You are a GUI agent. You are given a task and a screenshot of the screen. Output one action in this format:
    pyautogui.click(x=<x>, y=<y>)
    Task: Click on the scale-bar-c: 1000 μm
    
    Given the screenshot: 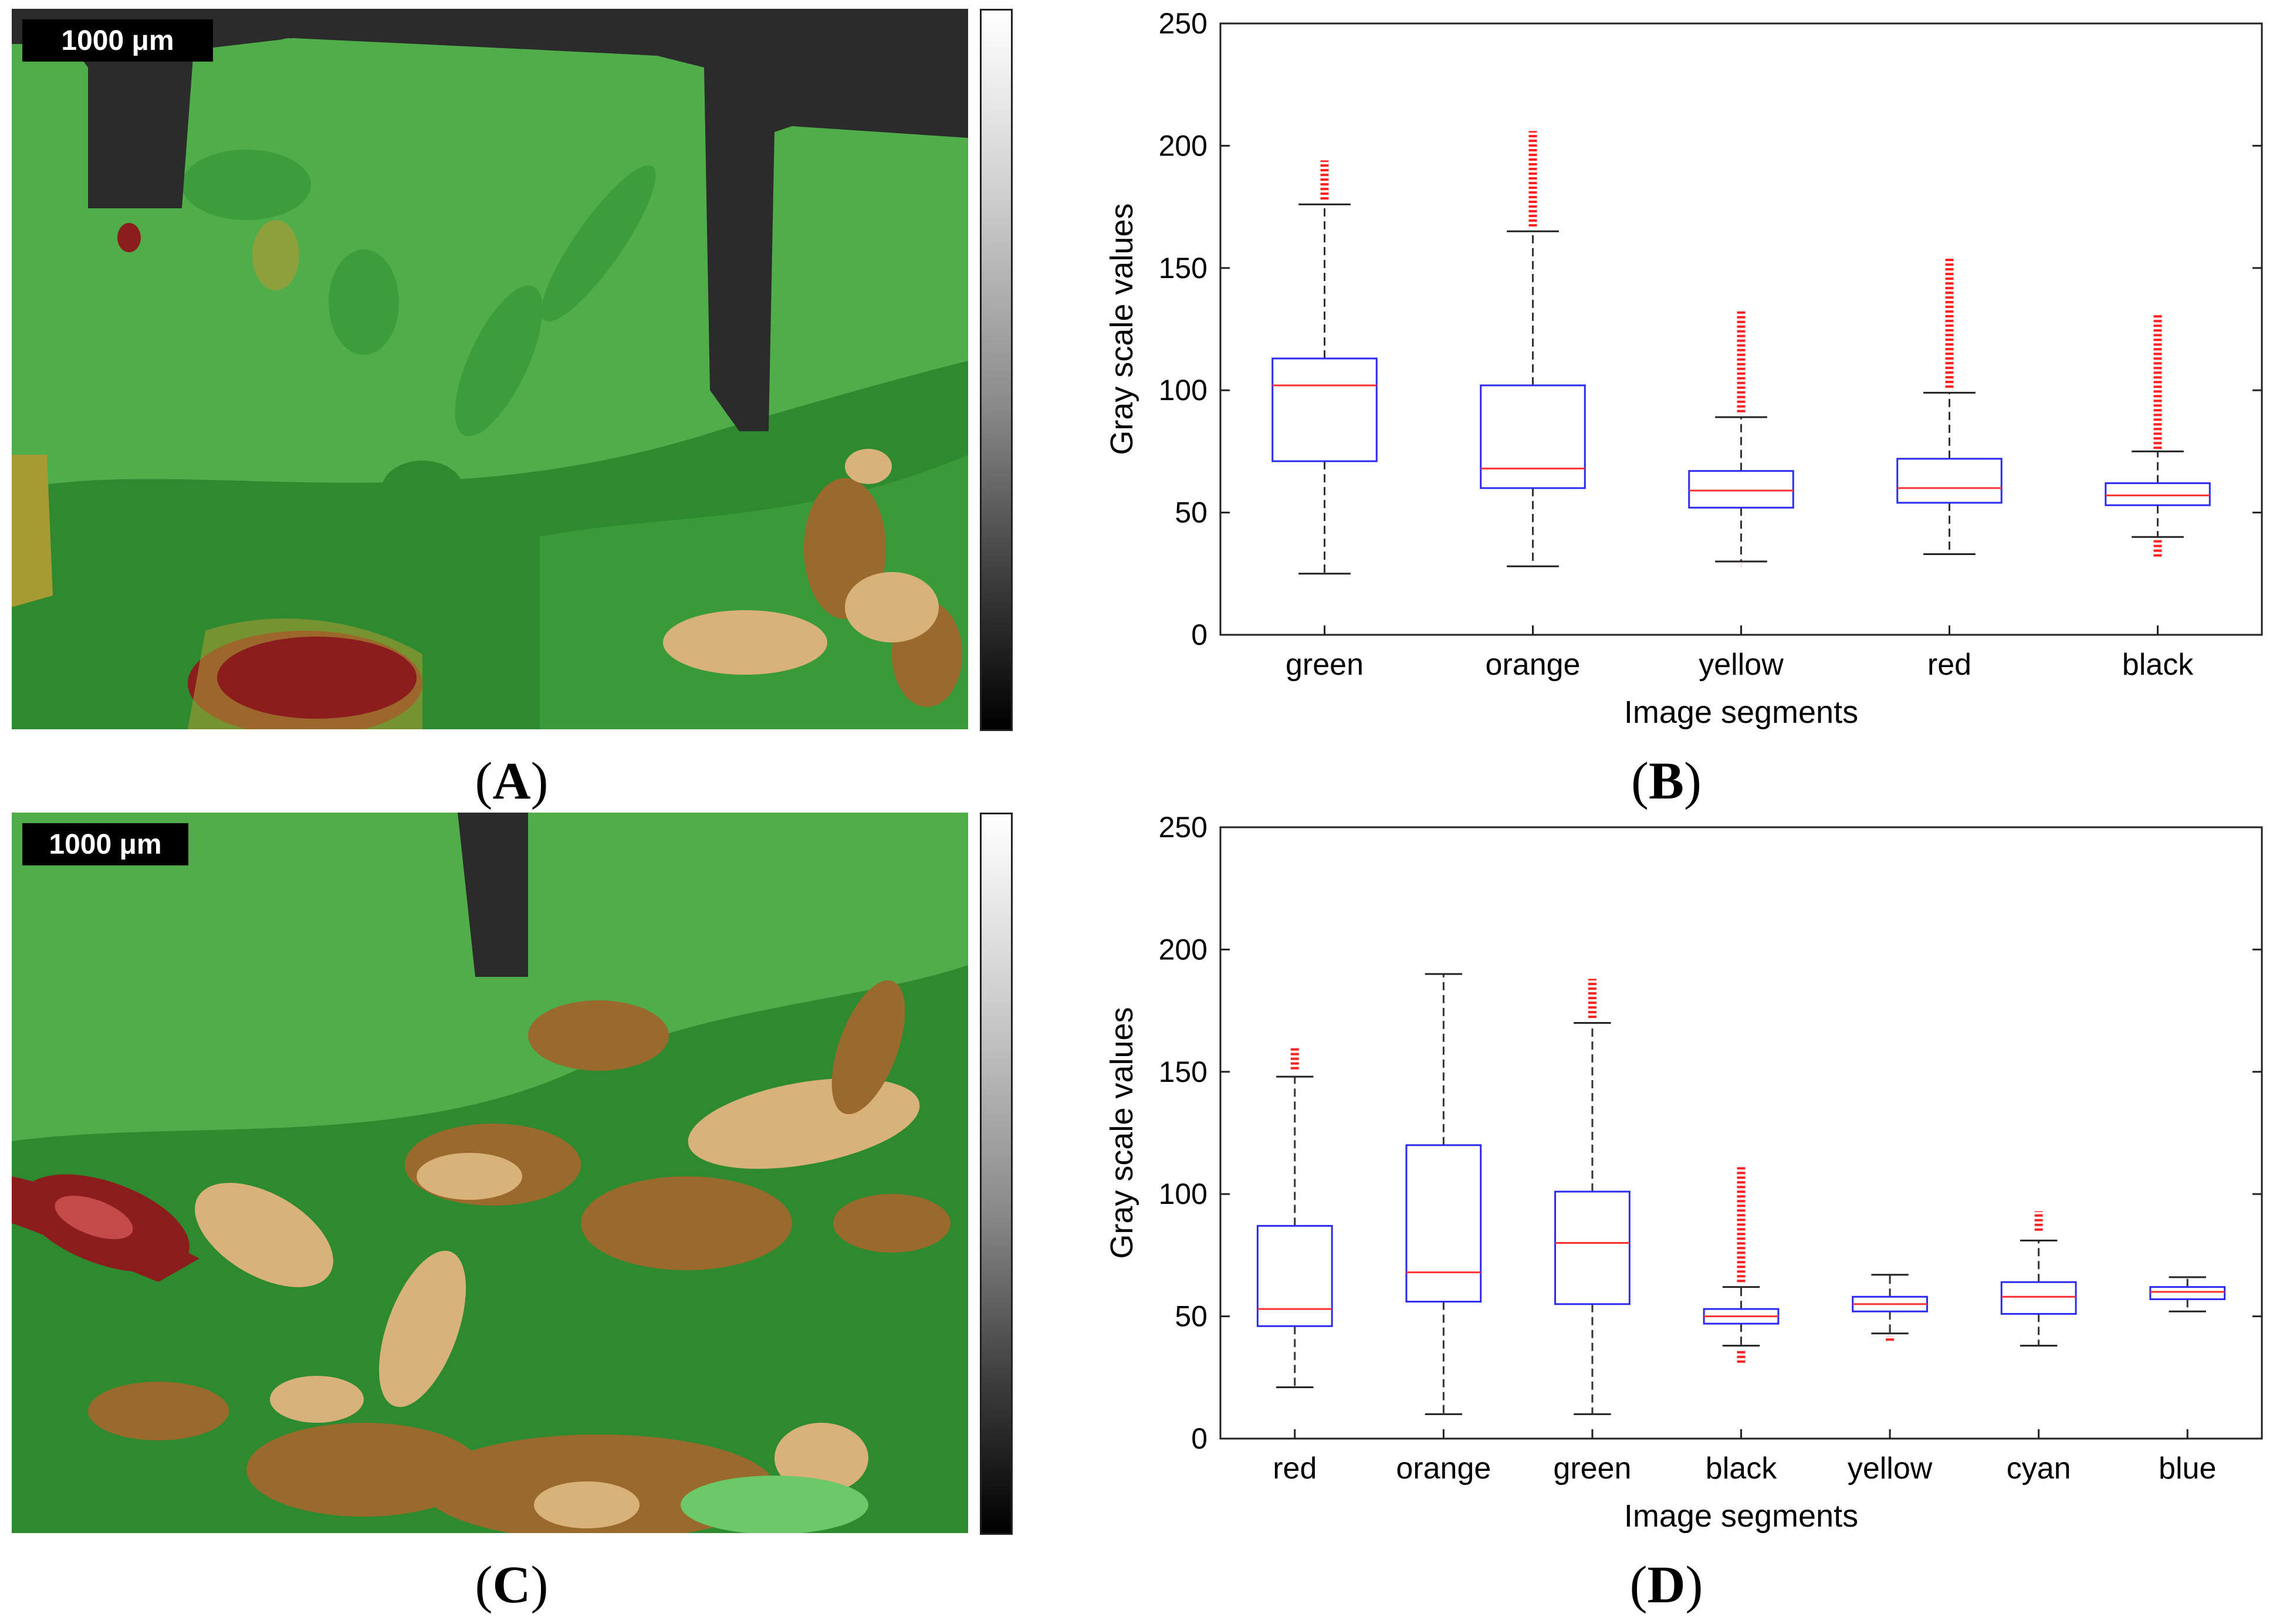 What is the action you would take?
    pyautogui.click(x=105, y=844)
    